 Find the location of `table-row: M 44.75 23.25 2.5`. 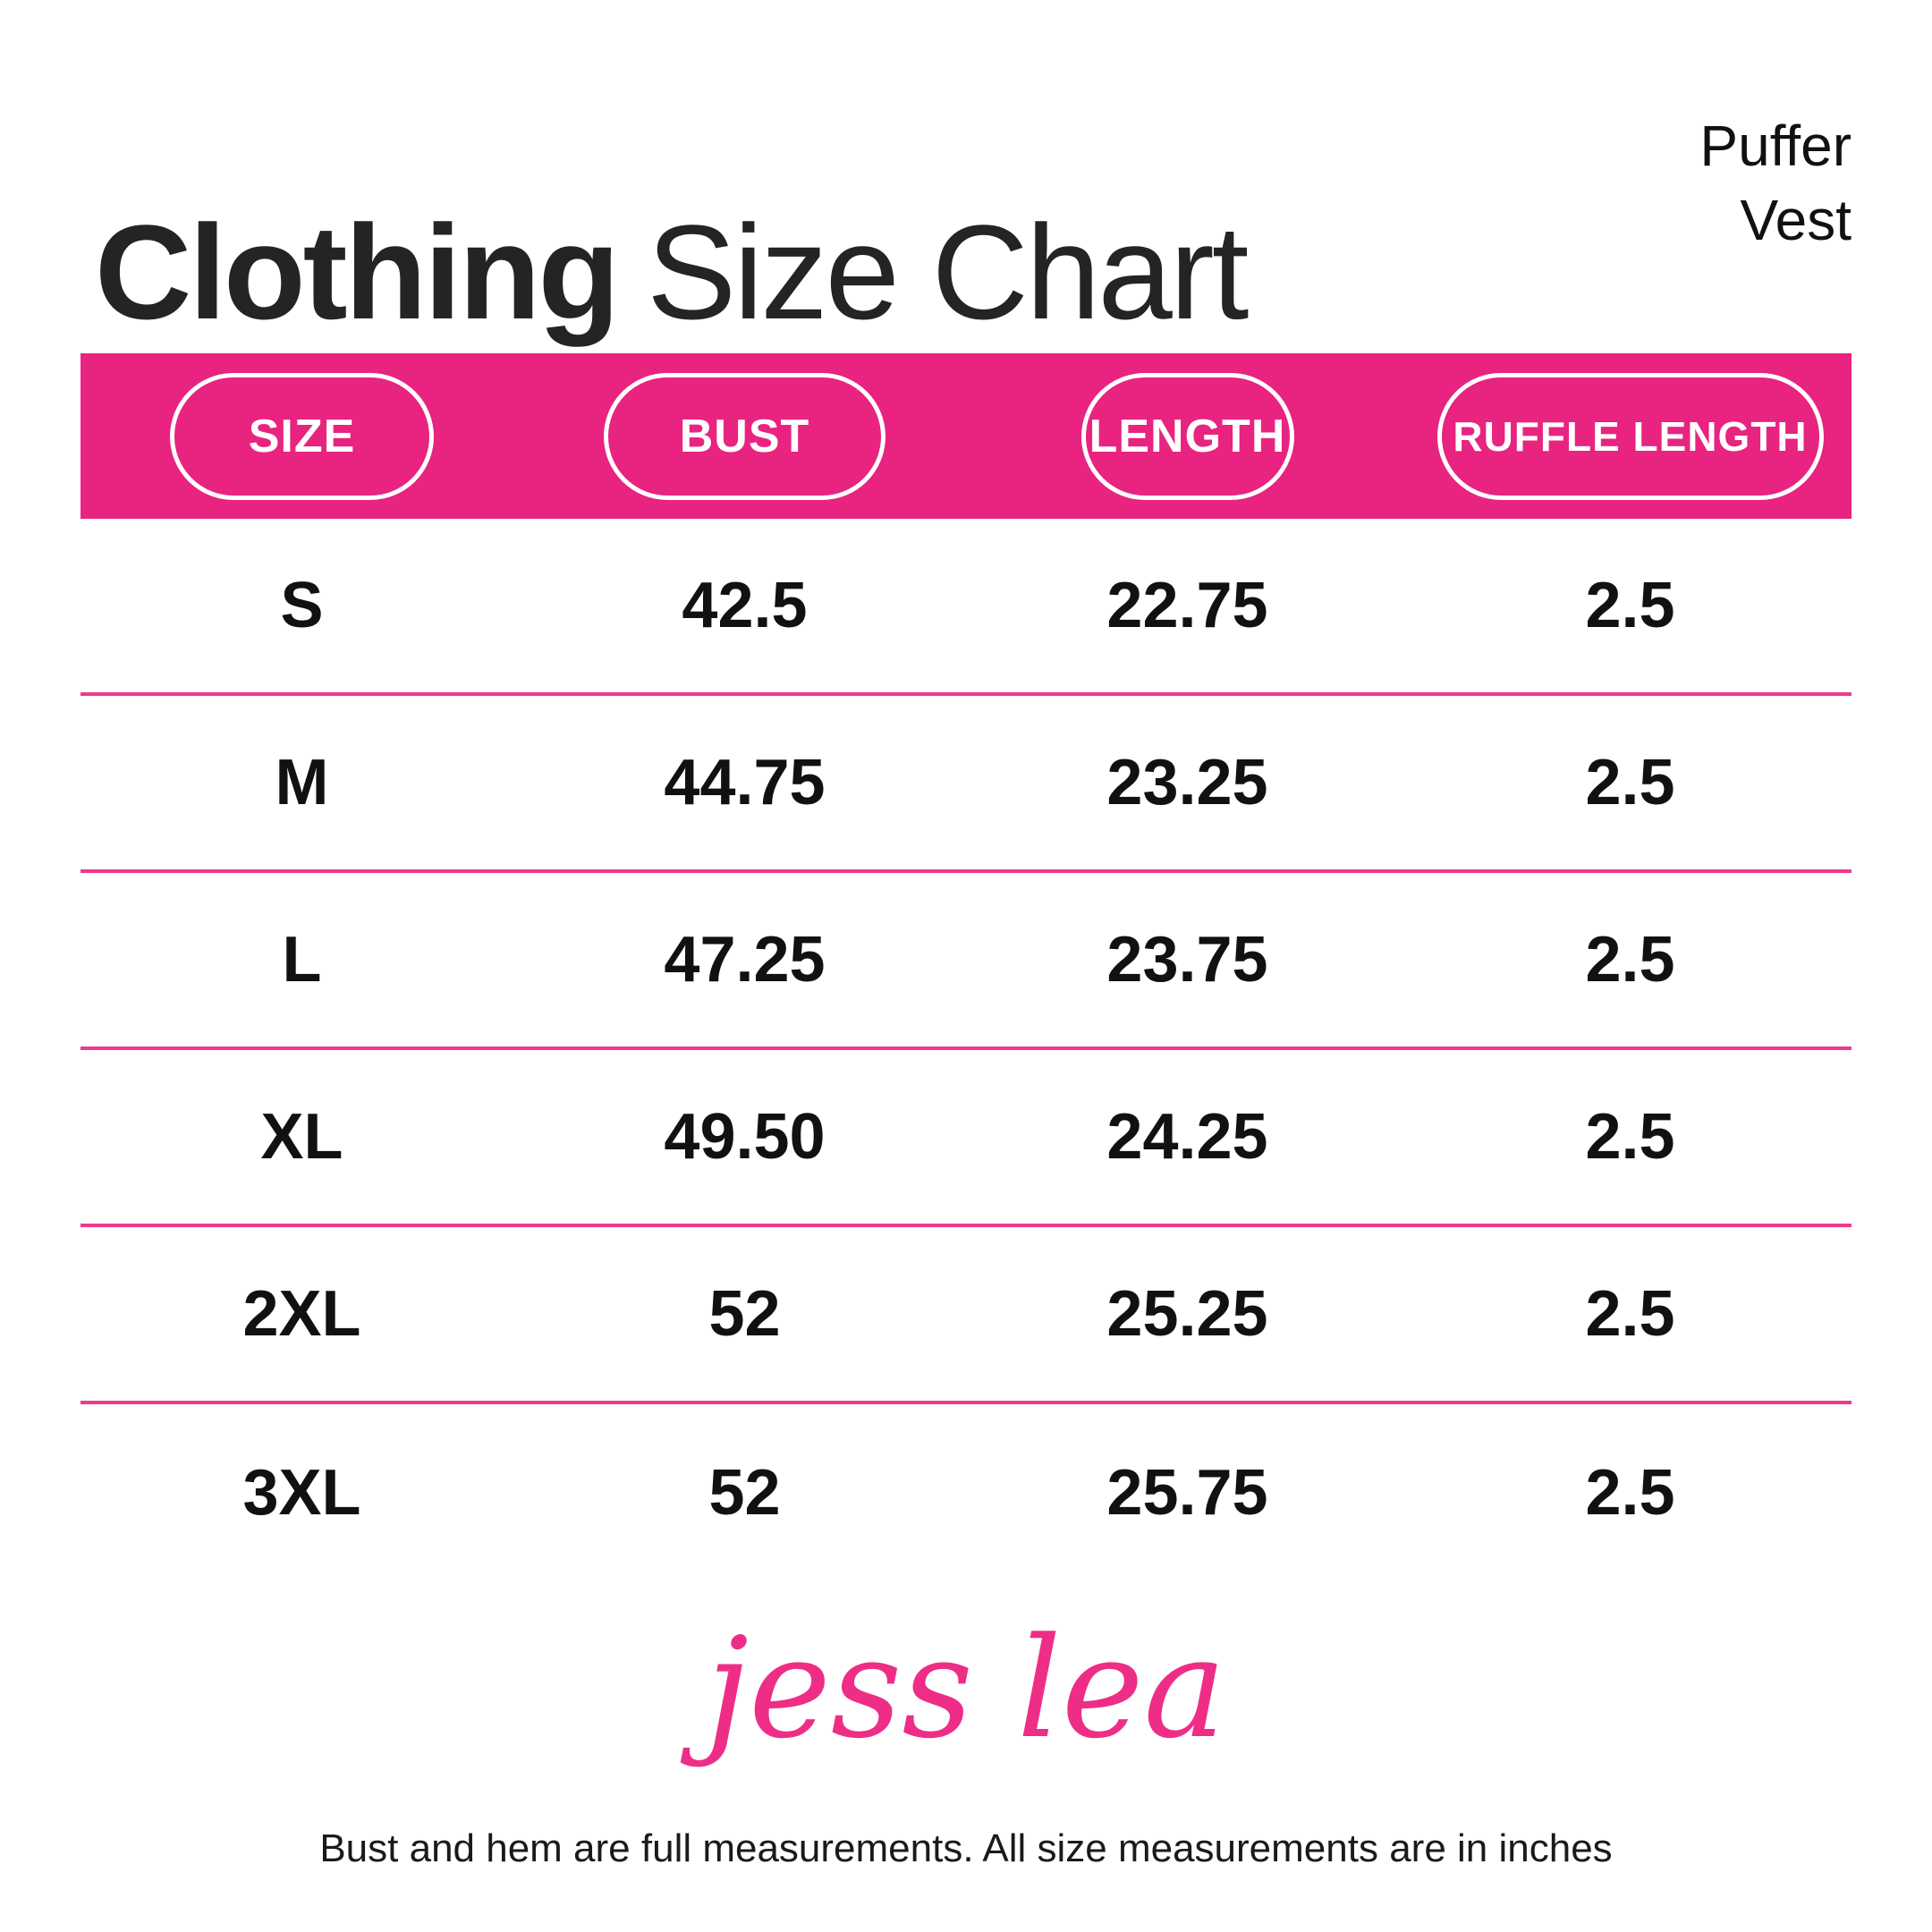

table-row: M 44.75 23.25 2.5 is located at coordinates (966, 784).